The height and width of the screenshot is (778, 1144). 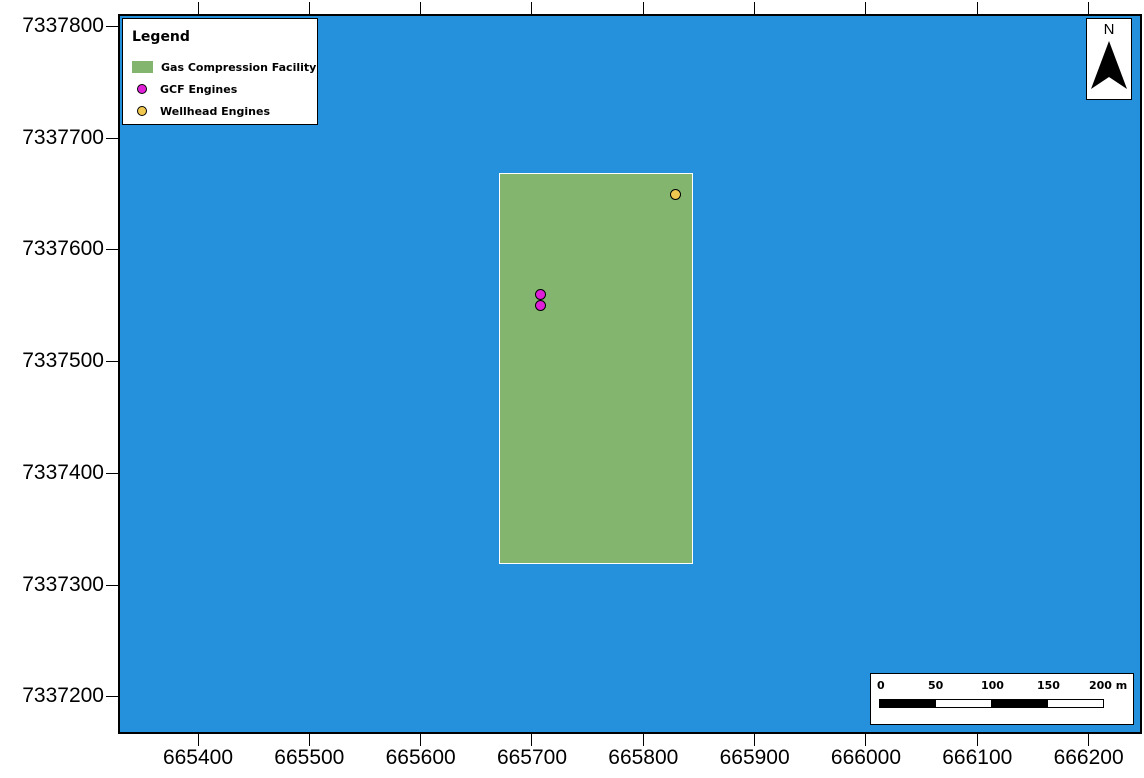 I want to click on y-tick-label: 7337800, so click(x=63, y=25).